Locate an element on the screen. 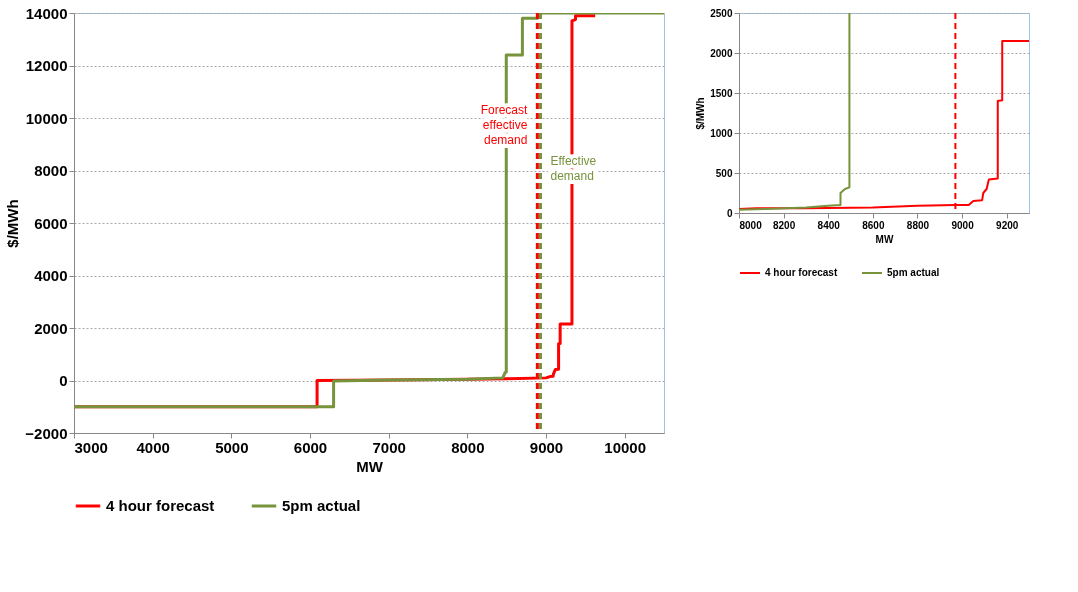 This screenshot has width=1078, height=592. x-tick-label: 6000 is located at coordinates (310, 447).